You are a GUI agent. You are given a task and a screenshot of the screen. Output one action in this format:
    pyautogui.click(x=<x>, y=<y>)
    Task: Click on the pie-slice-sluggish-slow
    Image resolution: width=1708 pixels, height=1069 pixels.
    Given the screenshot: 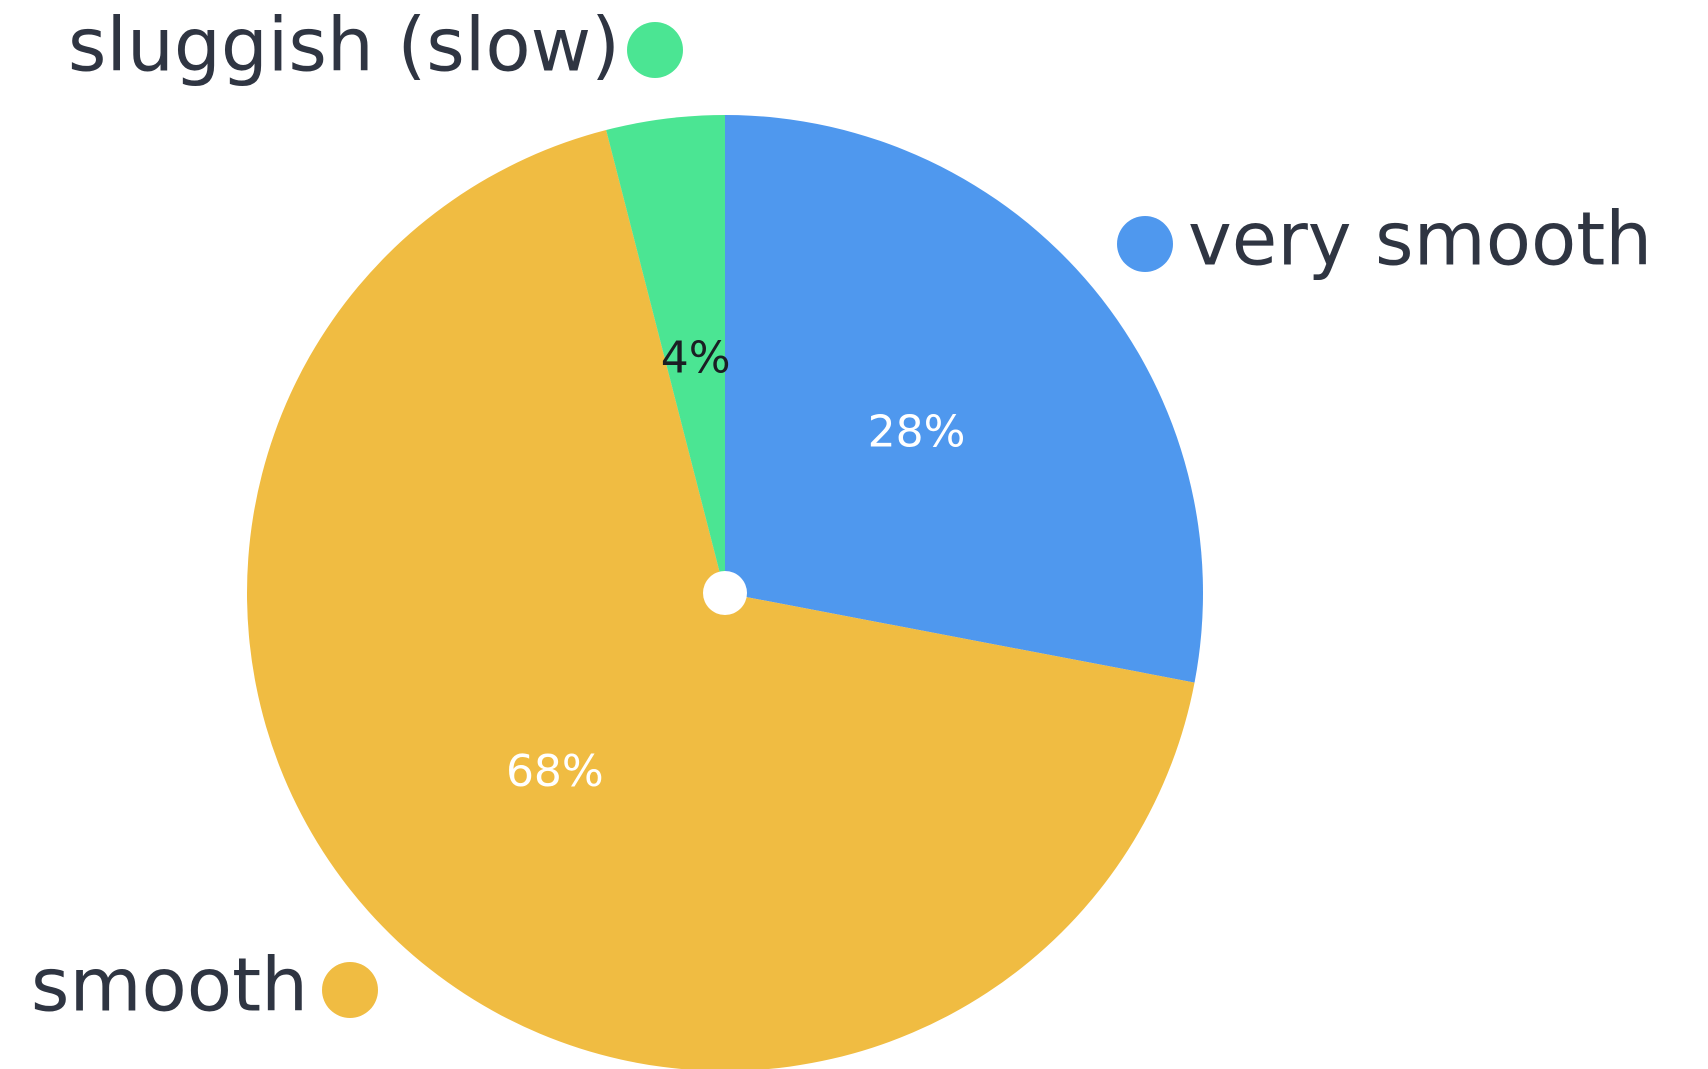 What is the action you would take?
    pyautogui.click(x=665, y=354)
    